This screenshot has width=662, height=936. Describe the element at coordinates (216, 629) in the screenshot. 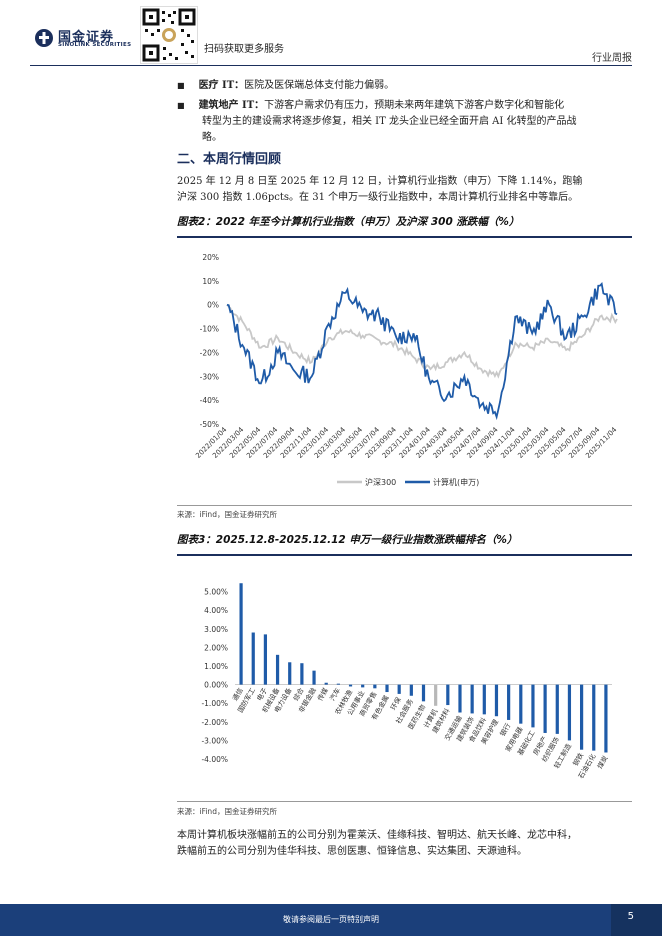

I see `y-tick-label: 3.00%` at that location.